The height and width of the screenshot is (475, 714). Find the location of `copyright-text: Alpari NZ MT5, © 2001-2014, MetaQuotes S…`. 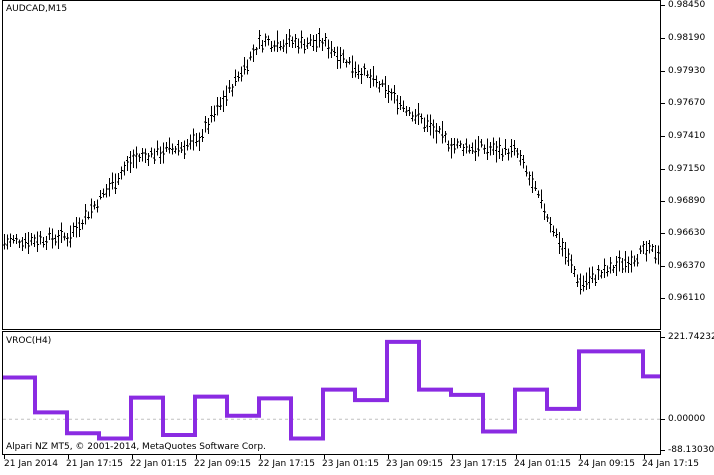

copyright-text: Alpari NZ MT5, © 2001-2014, MetaQuotes S… is located at coordinates (136, 447).